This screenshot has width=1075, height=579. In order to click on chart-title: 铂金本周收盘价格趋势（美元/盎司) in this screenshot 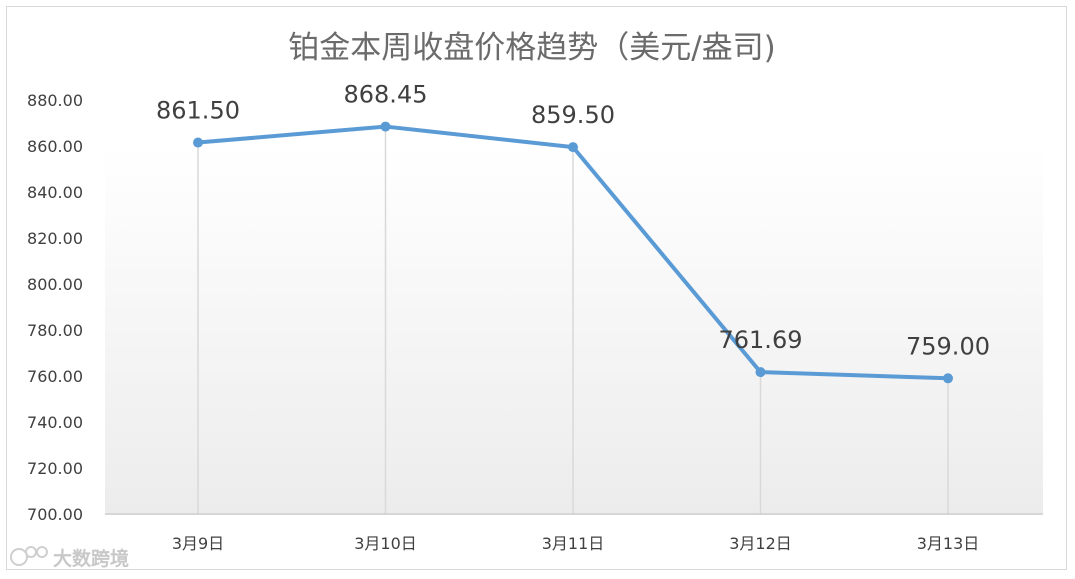, I will do `click(532, 48)`.